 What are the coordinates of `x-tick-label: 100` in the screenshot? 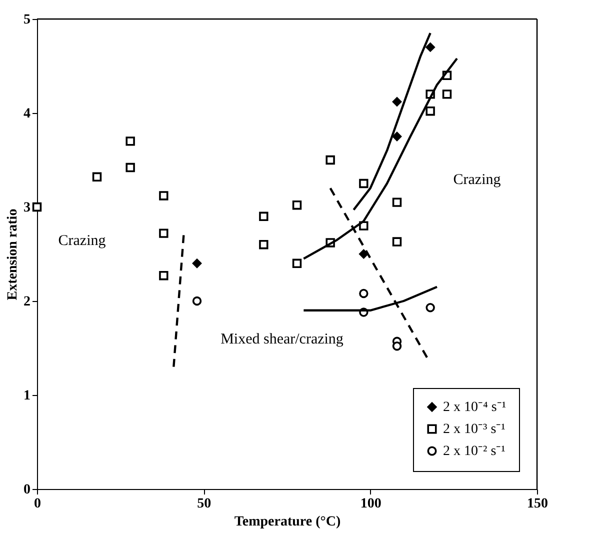 It's located at (371, 504).